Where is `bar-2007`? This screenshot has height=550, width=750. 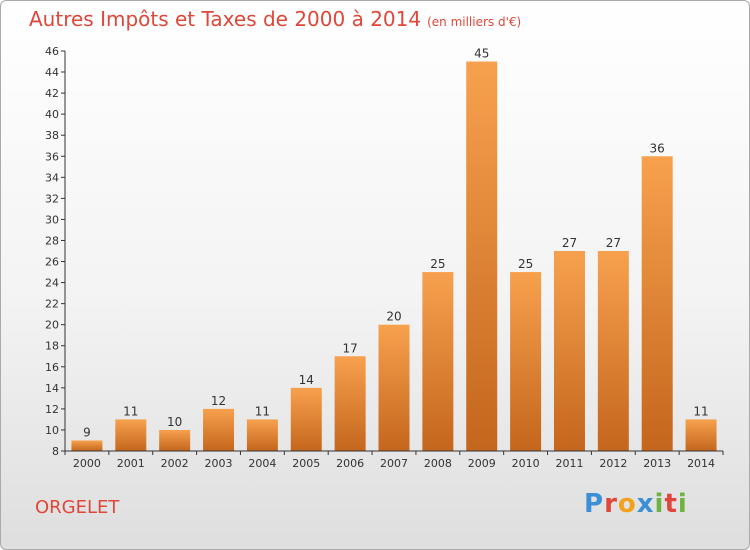
bar-2007 is located at coordinates (394, 387).